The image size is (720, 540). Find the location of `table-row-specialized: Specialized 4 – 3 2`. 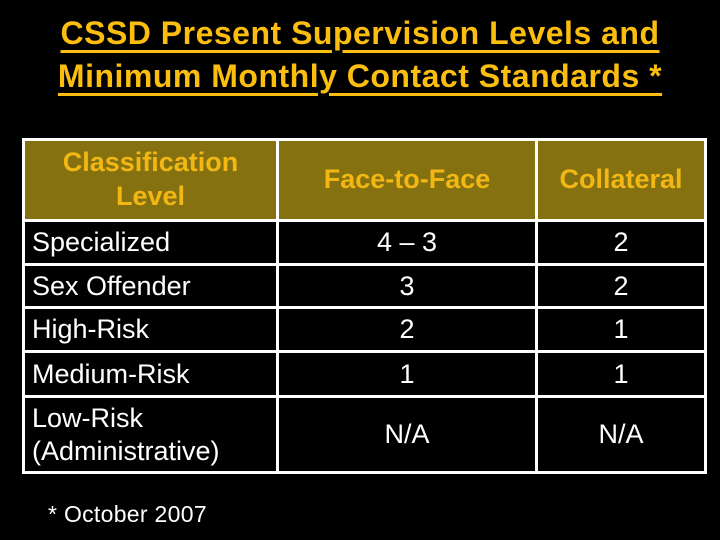

table-row-specialized: Specialized 4 – 3 2 is located at coordinates (364, 242).